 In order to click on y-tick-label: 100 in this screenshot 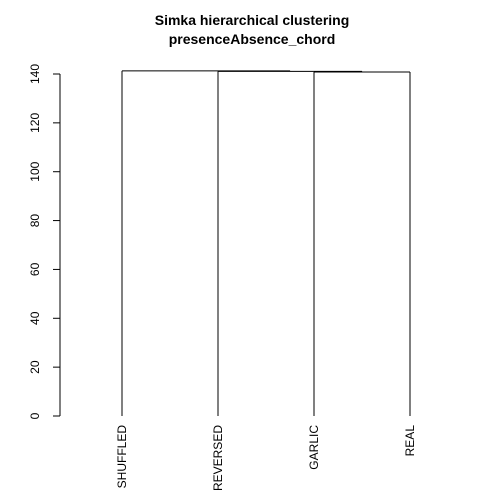, I will do `click(35, 171)`.